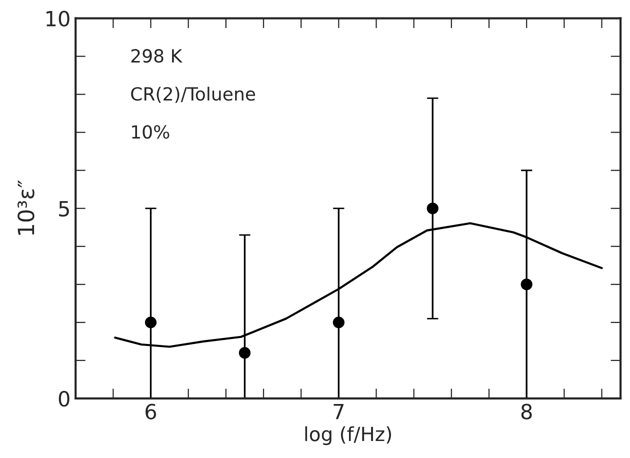  I want to click on x-tick-label: 8, so click(526, 412).